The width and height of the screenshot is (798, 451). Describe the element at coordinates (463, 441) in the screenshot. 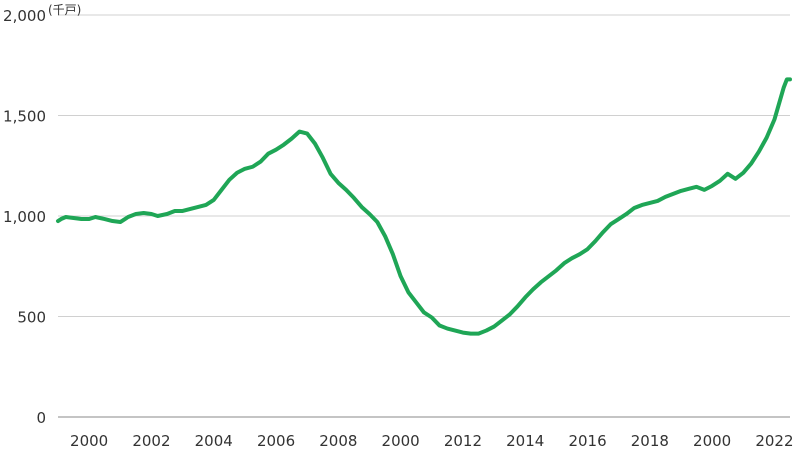

I see `x-tick-label: 2012` at that location.